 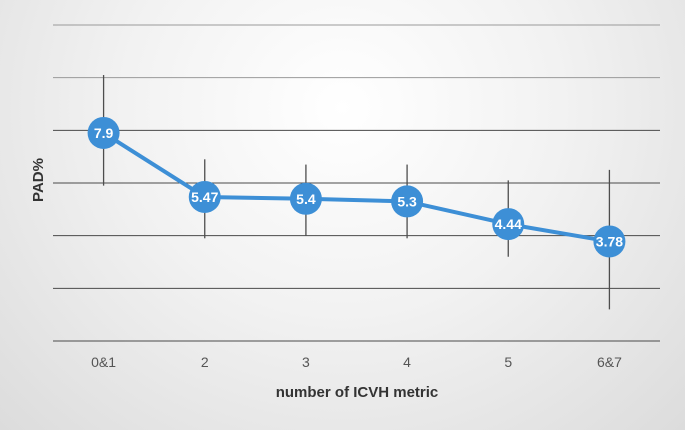 I want to click on data-label: 3.78, so click(x=609, y=241).